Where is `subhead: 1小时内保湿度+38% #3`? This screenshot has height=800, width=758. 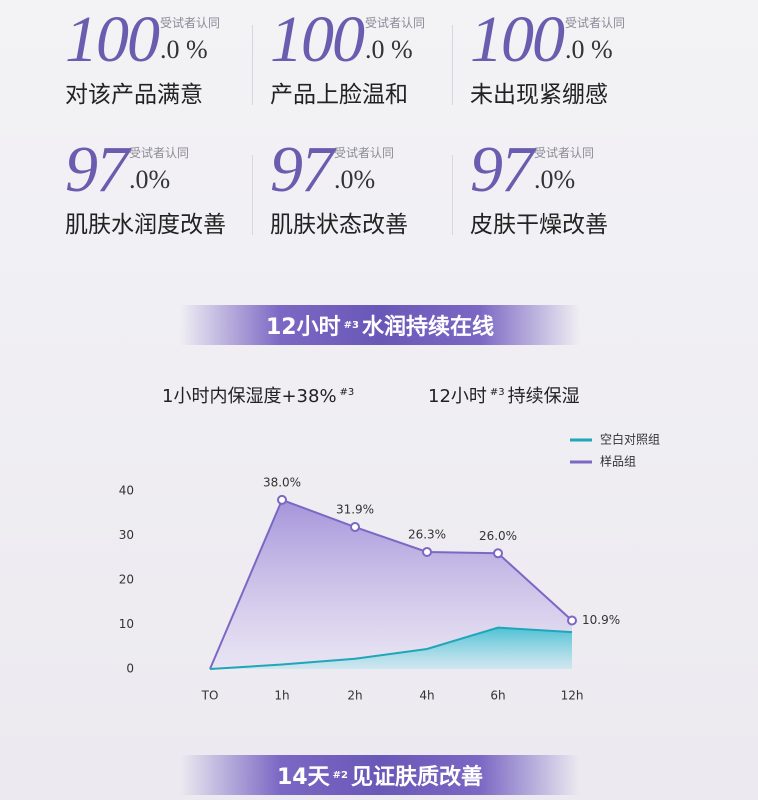
subhead: 1小时内保湿度+38% #3 is located at coordinates (259, 395).